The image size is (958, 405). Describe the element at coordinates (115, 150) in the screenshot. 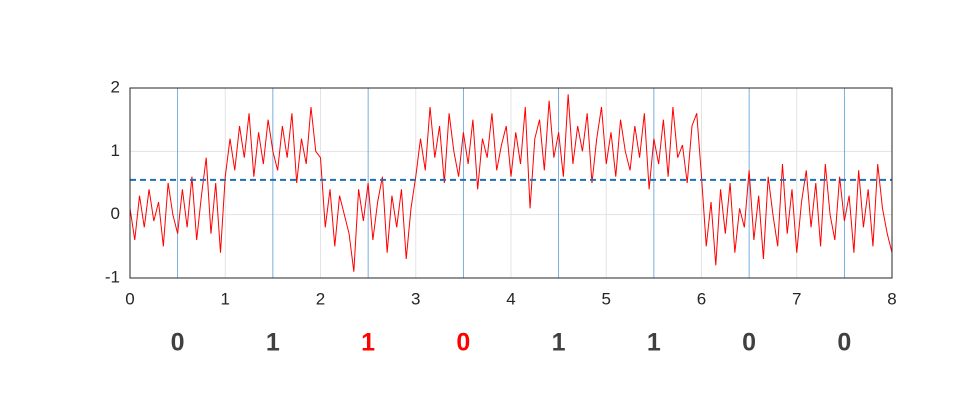

I see `y-tick-label: 1` at that location.